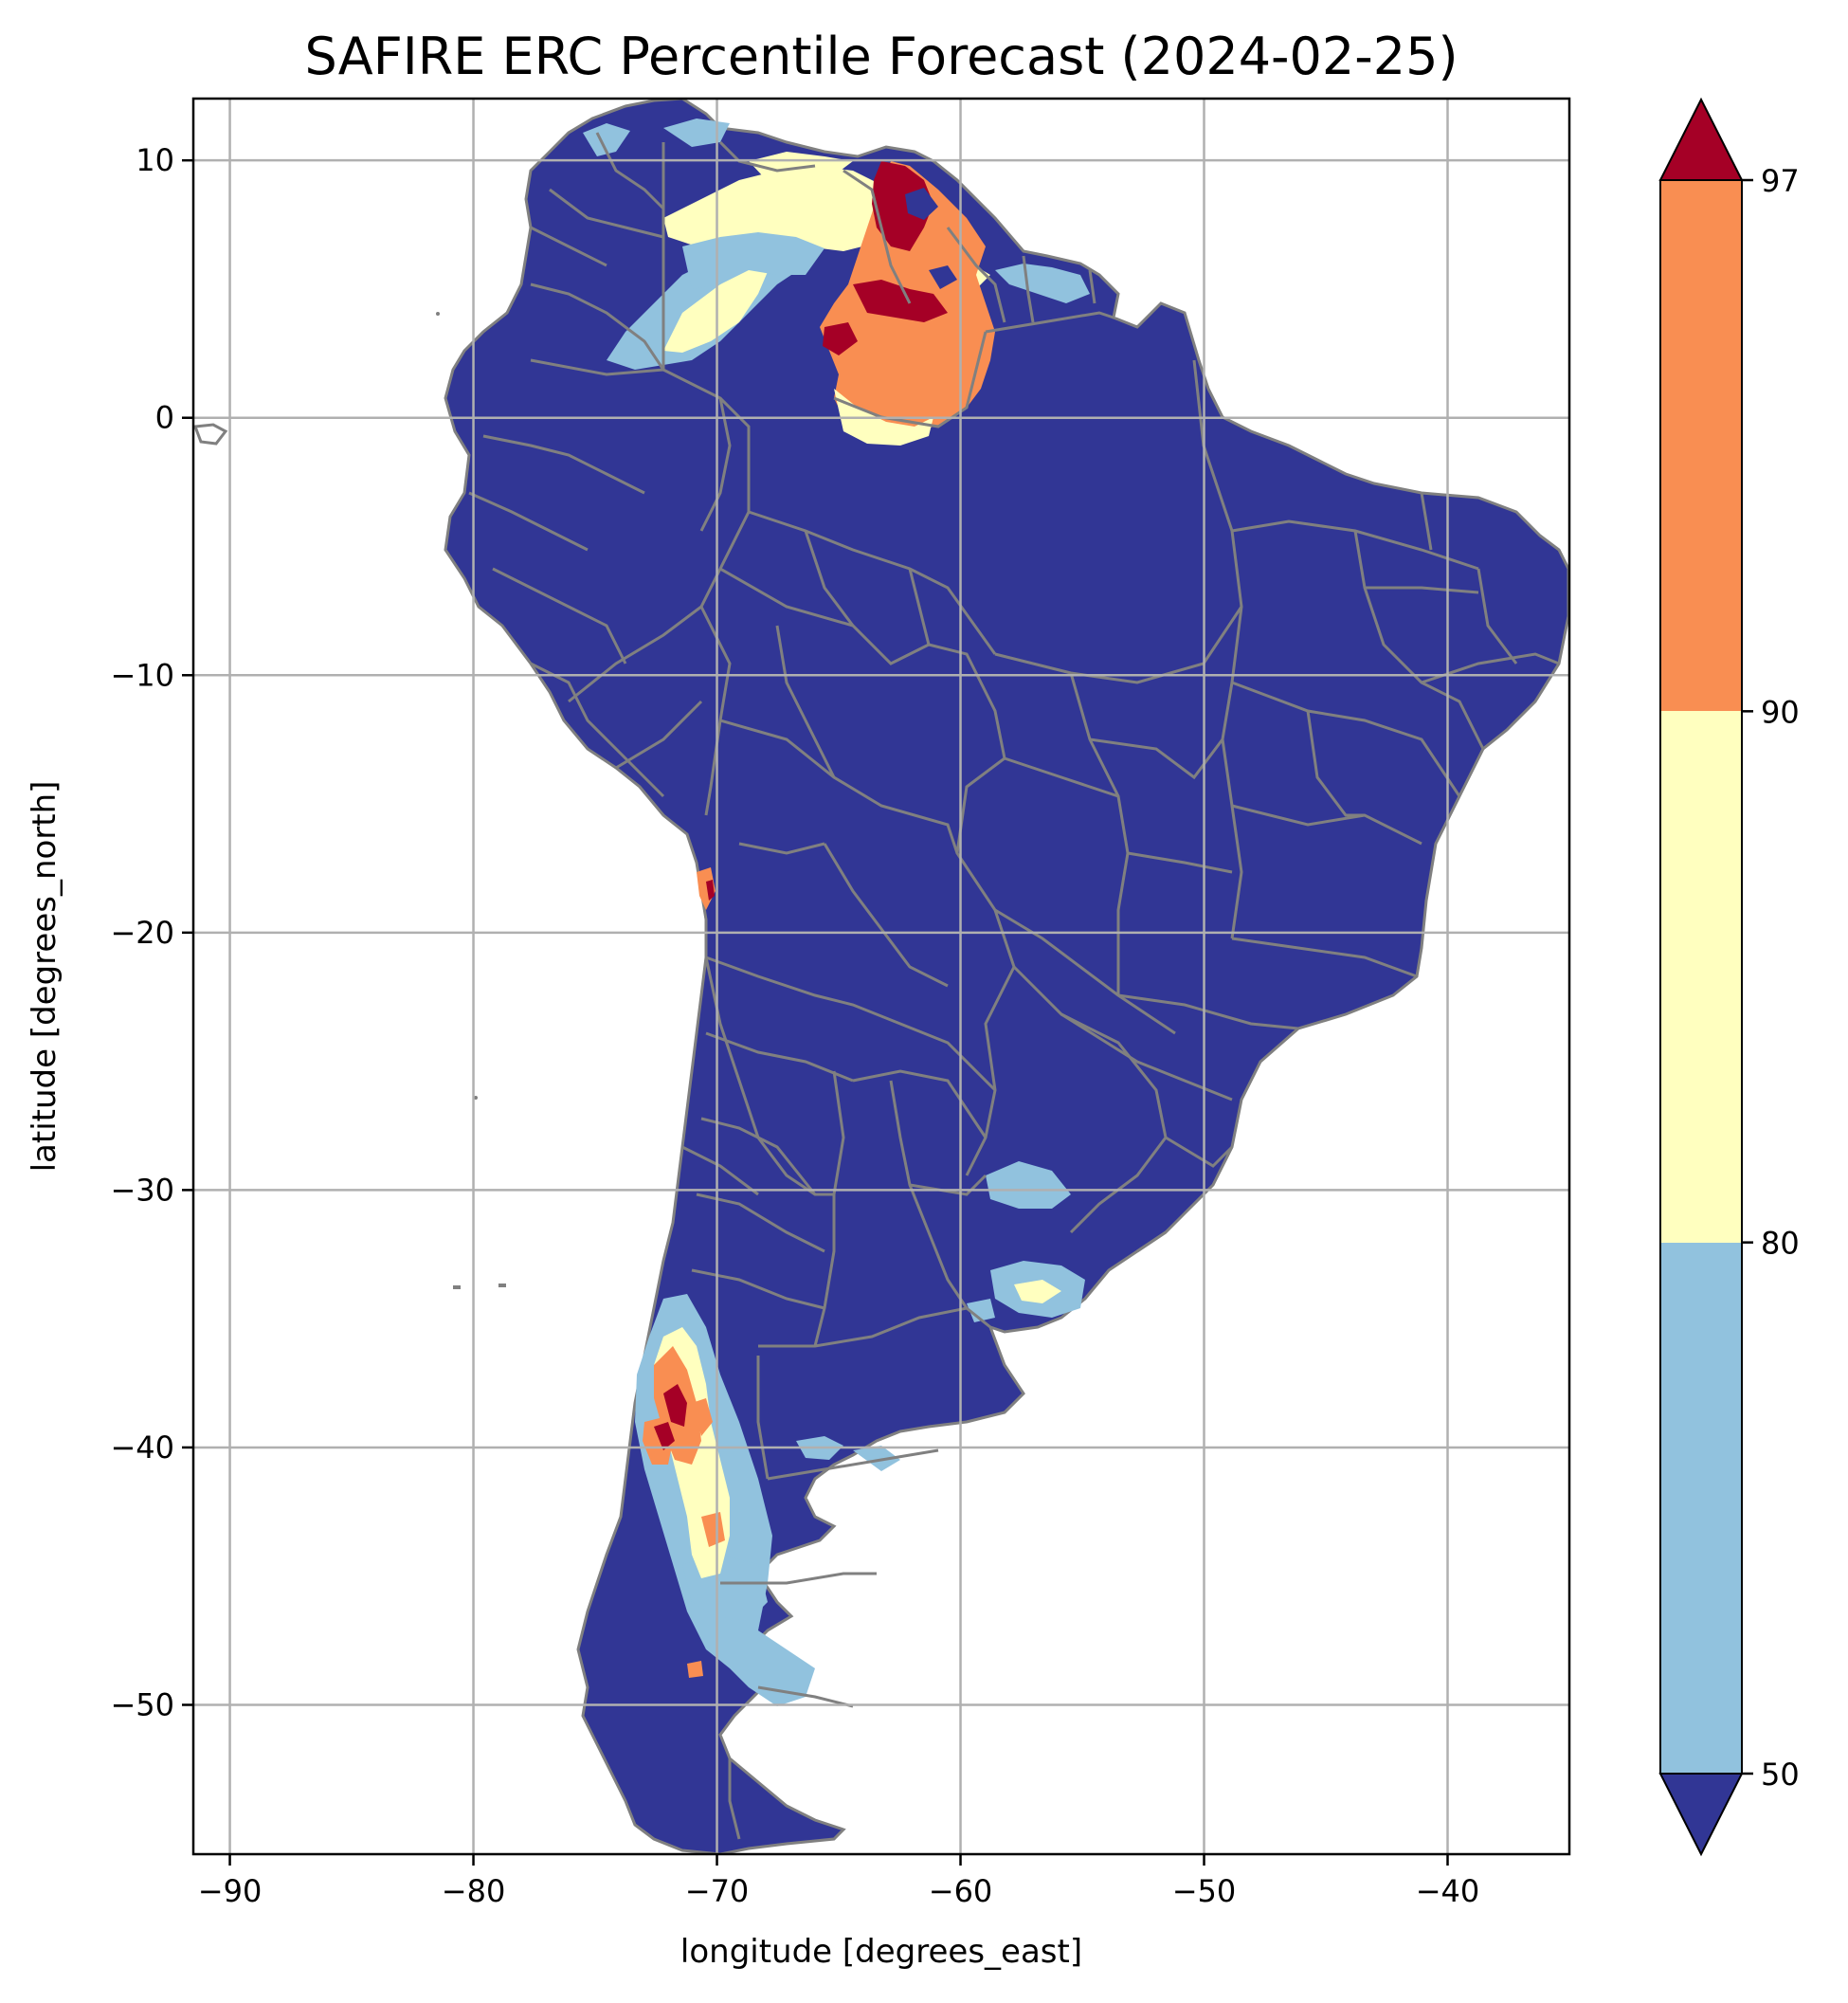 The width and height of the screenshot is (1848, 2003). What do you see at coordinates (1780, 181) in the screenshot?
I see `colorbar-tick-label: 97` at bounding box center [1780, 181].